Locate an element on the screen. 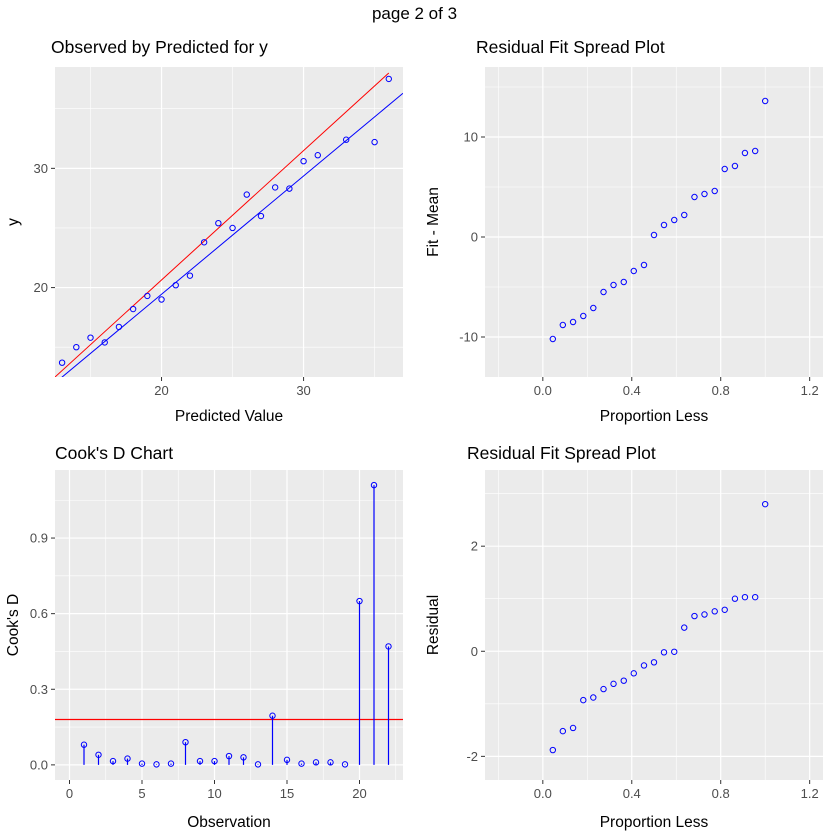  y-axis-label: Fit - Mean is located at coordinates (433, 222).